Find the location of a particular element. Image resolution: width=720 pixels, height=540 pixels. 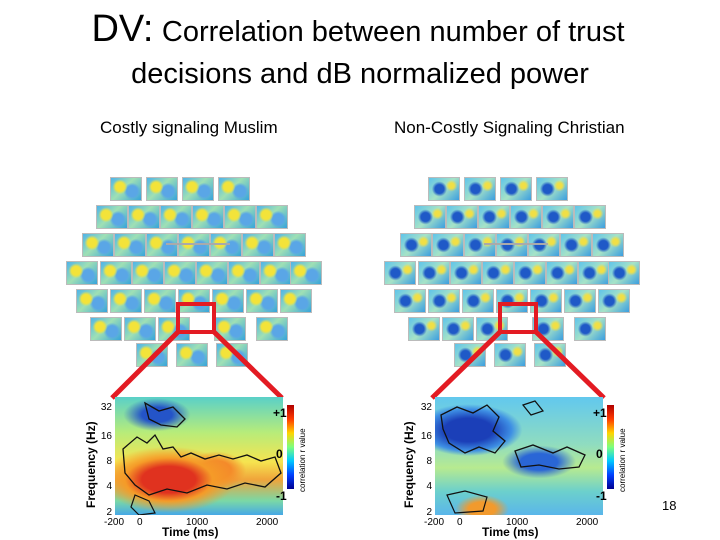

colorbar-christian is located at coordinates (610, 447).